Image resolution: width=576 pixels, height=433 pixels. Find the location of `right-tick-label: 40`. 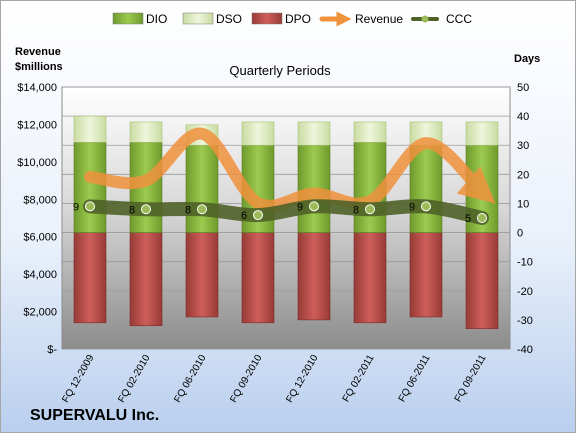

right-tick-label: 40 is located at coordinates (523, 117).